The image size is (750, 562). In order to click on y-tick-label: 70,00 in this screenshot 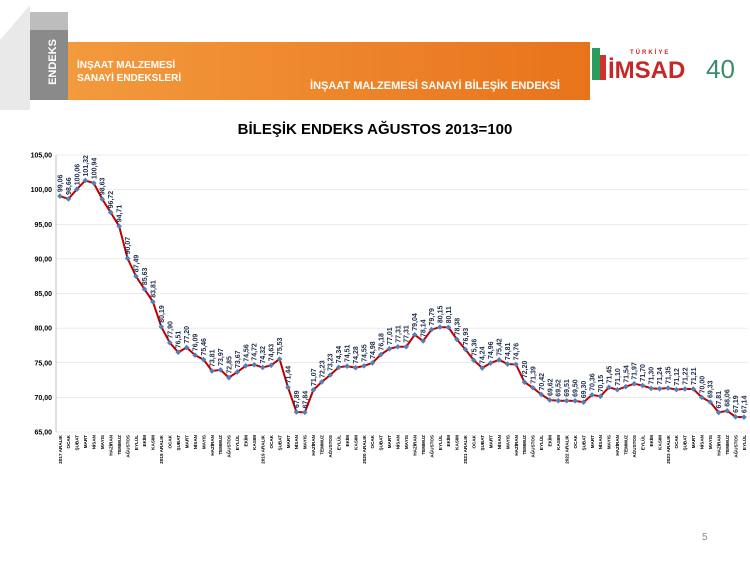, I will do `click(43, 398)`.